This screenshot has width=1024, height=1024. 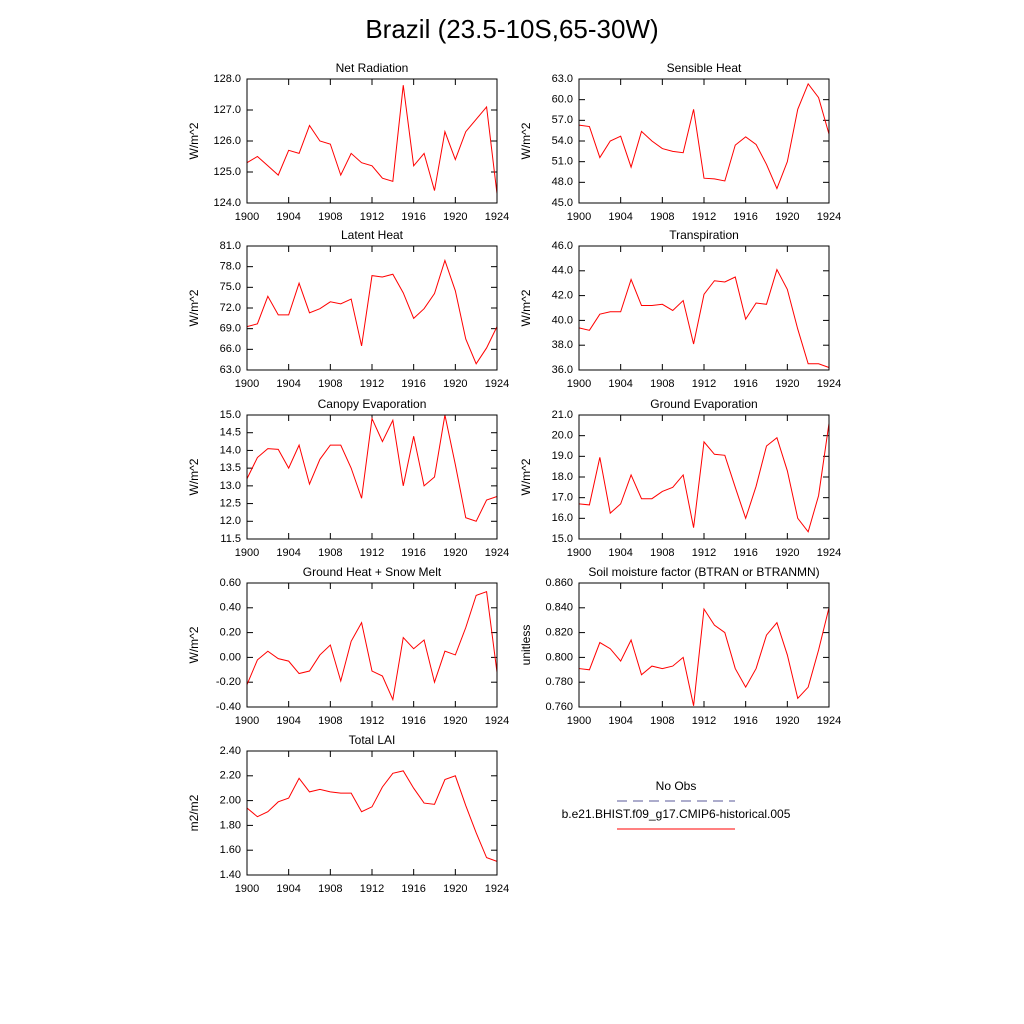 What do you see at coordinates (562, 141) in the screenshot?
I see `y-tick-label: 54.0` at bounding box center [562, 141].